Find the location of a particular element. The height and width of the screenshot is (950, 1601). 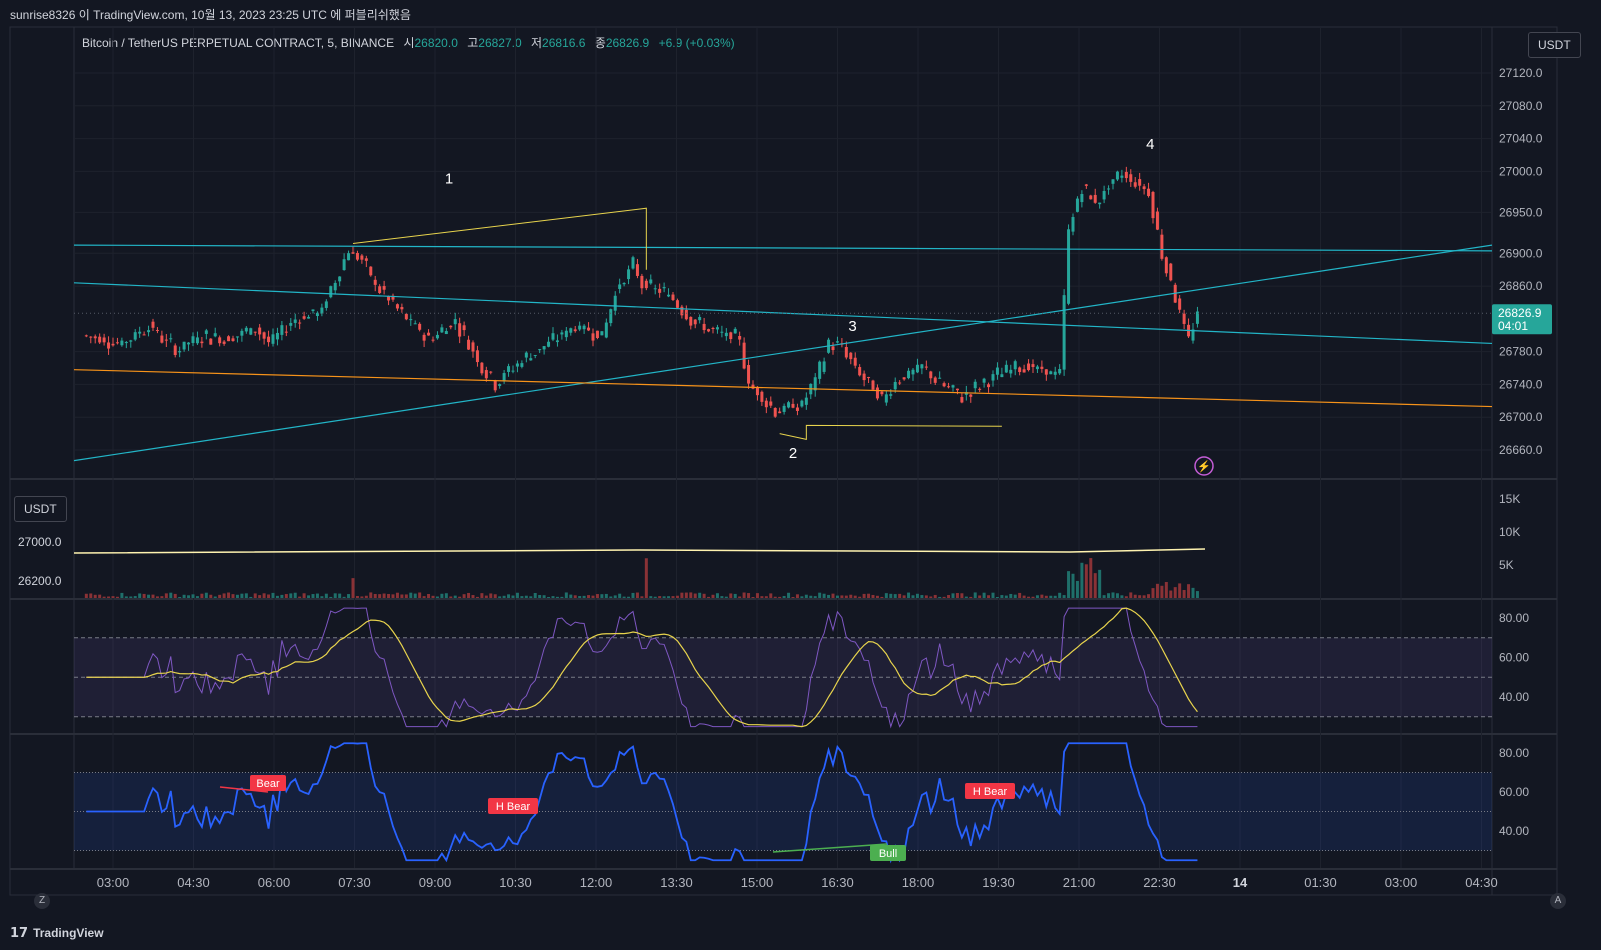

price-tick-label: 27000.0 is located at coordinates (1521, 171).